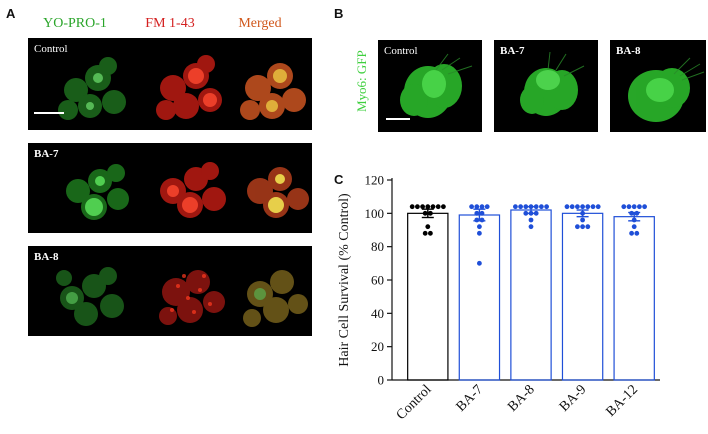  What do you see at coordinates (182, 87) in the screenshot?
I see `micro-a-row1-image` at bounding box center [182, 87].